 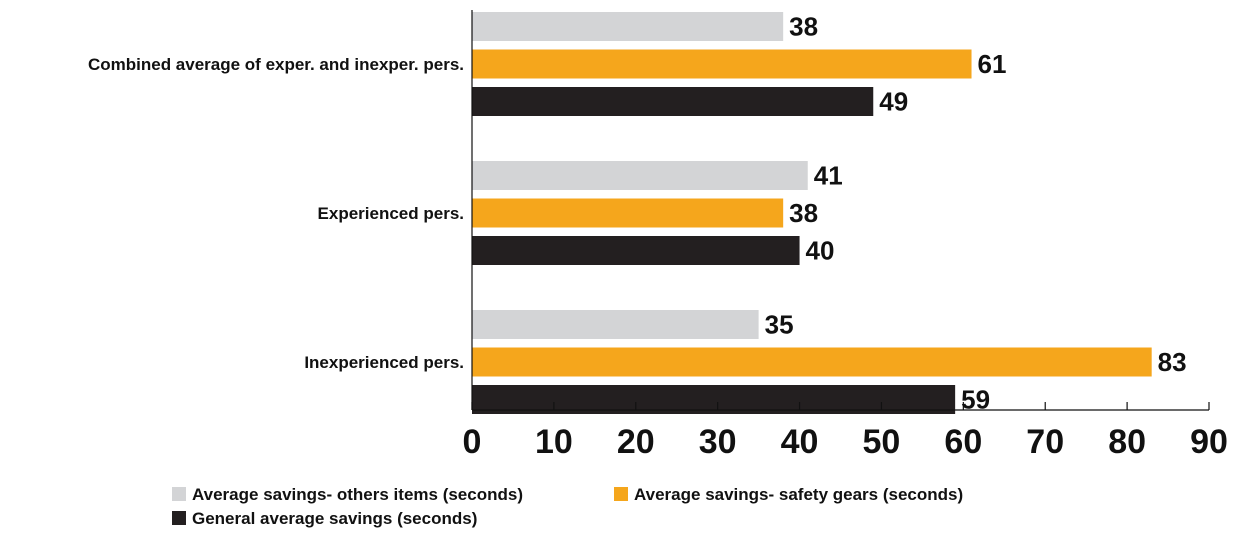 What do you see at coordinates (963, 442) in the screenshot?
I see `x-tick-label: 60` at bounding box center [963, 442].